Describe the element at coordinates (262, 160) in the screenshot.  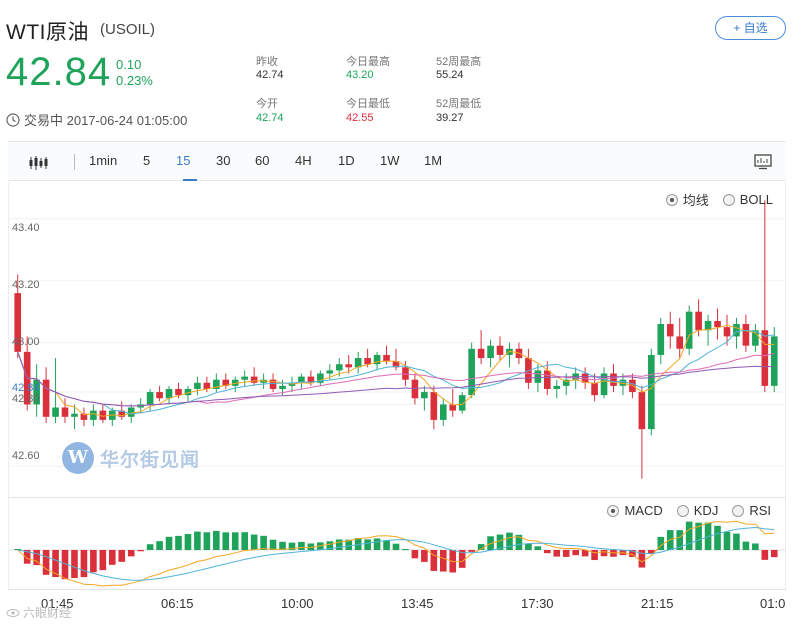
I see `interval-60: 60` at that location.